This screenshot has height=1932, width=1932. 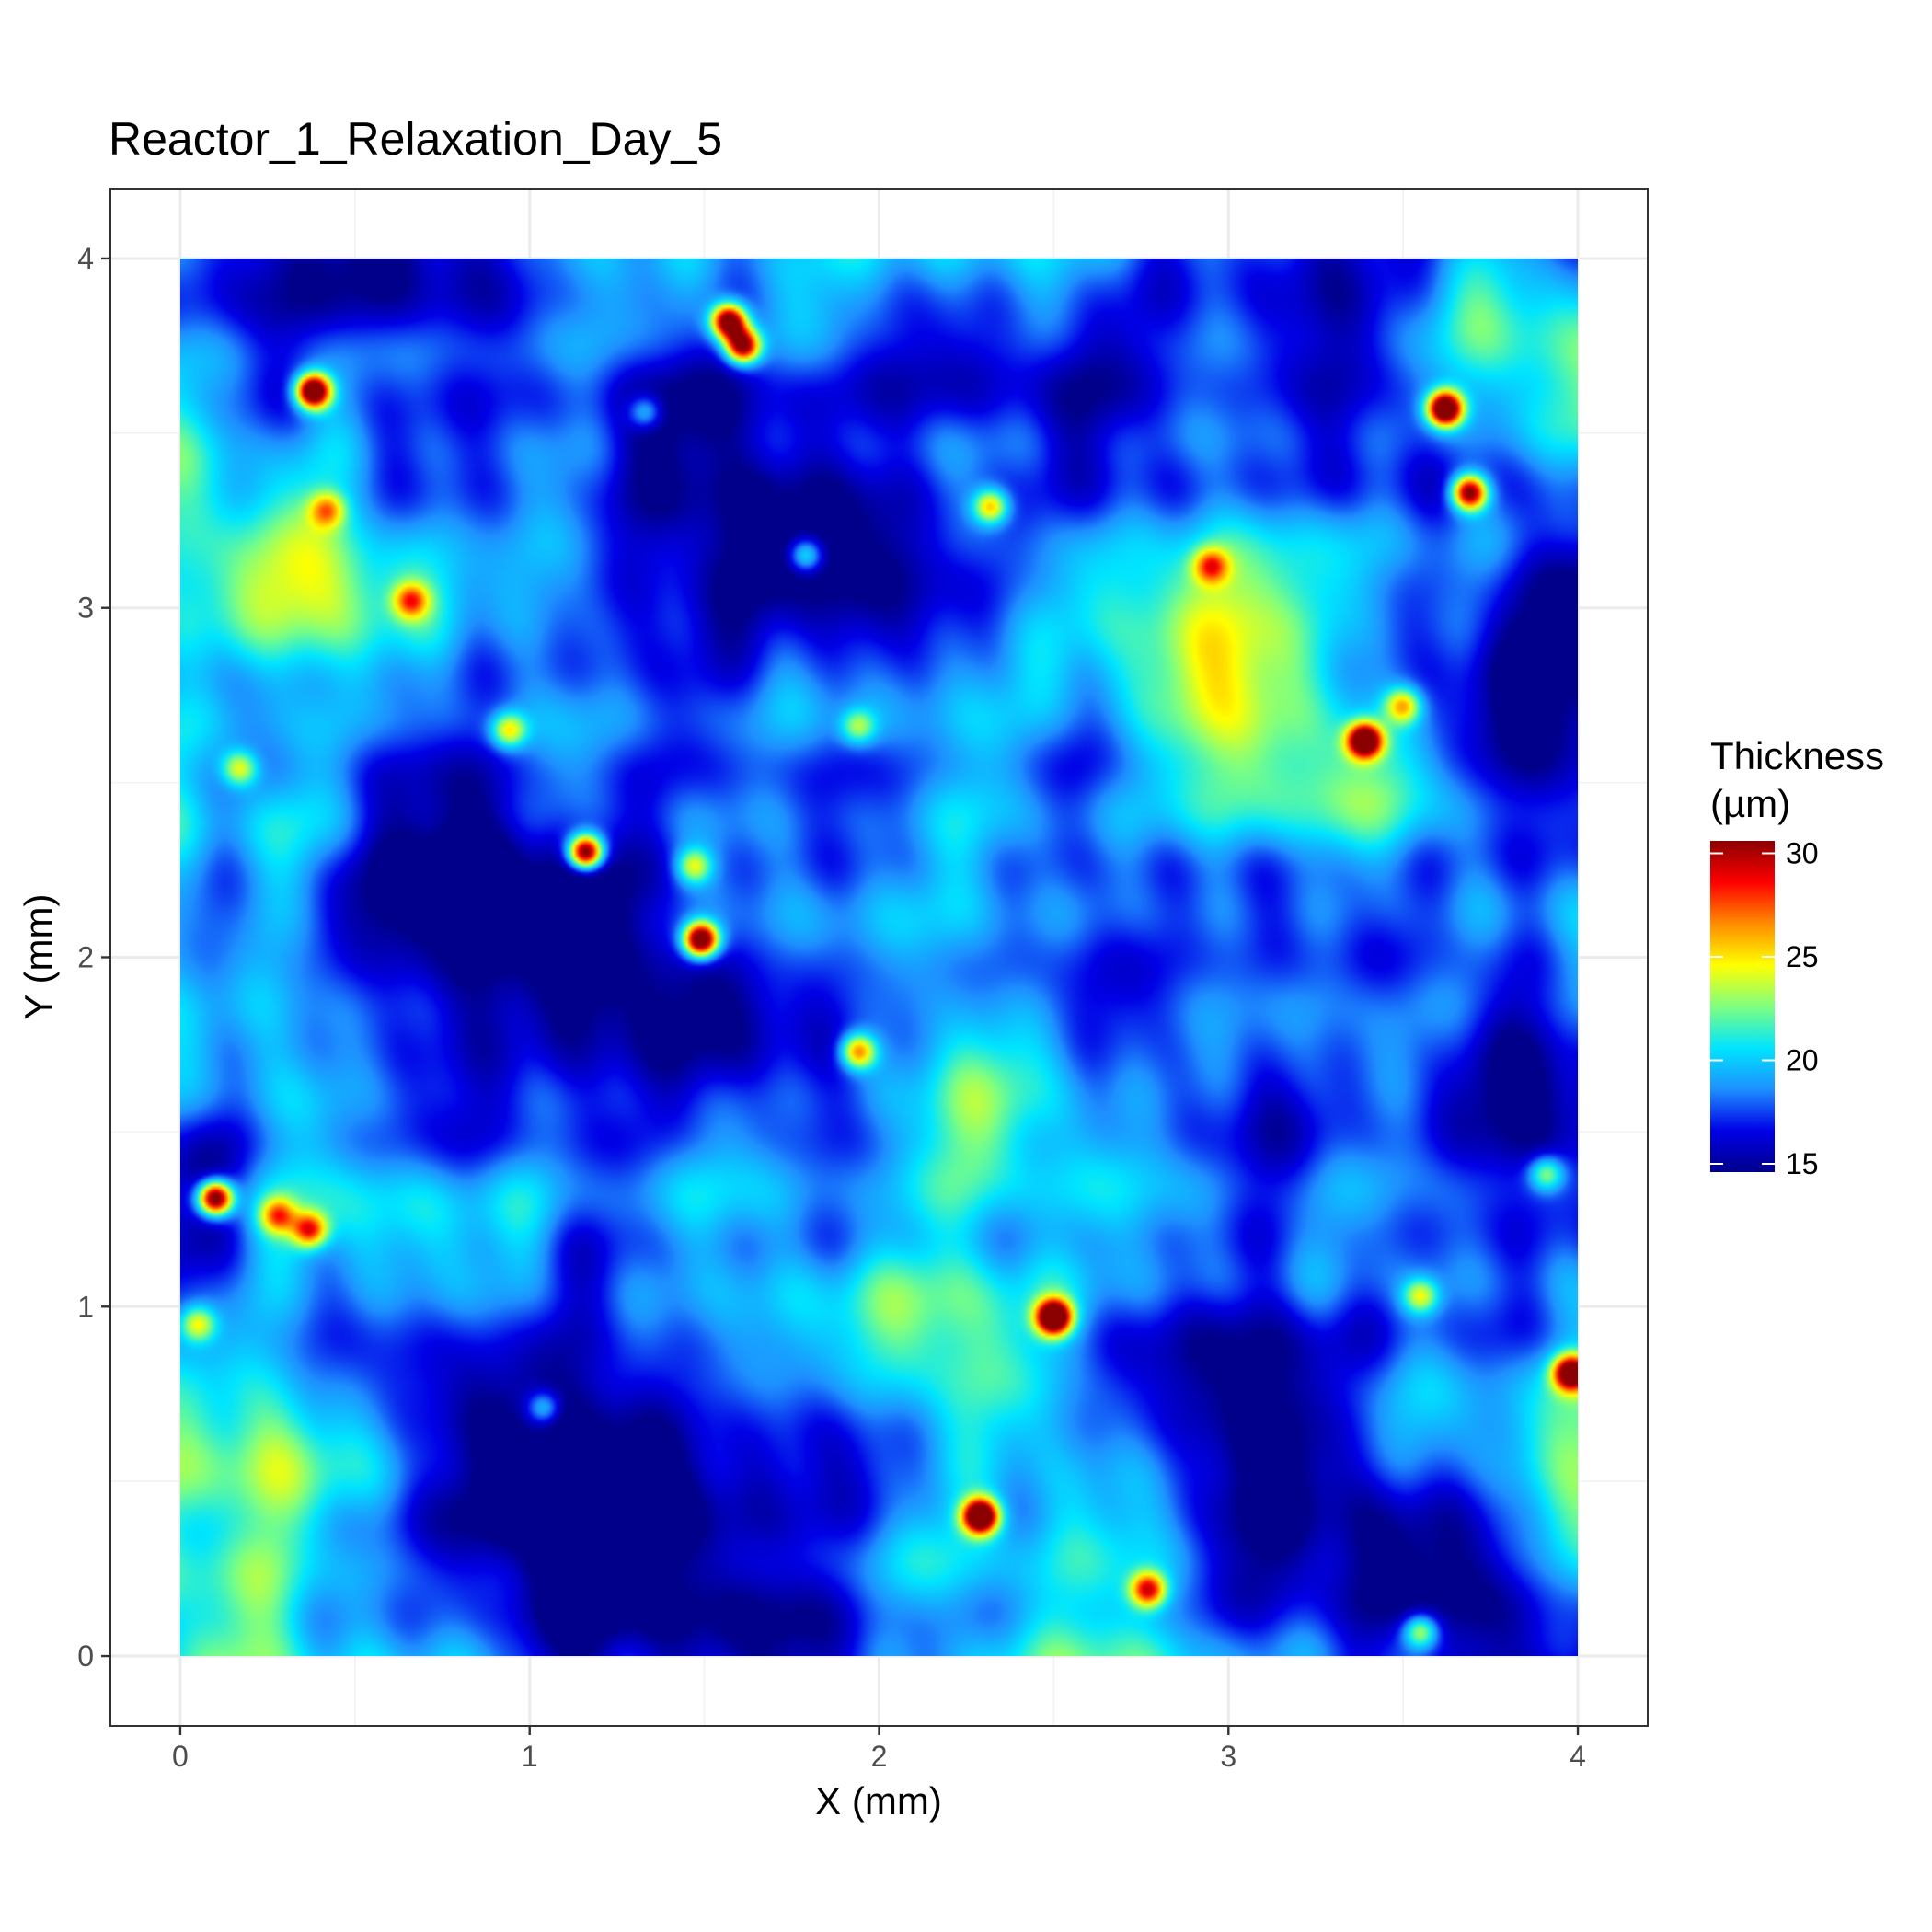 What do you see at coordinates (85, 1656) in the screenshot?
I see `y-tick-label: 0` at bounding box center [85, 1656].